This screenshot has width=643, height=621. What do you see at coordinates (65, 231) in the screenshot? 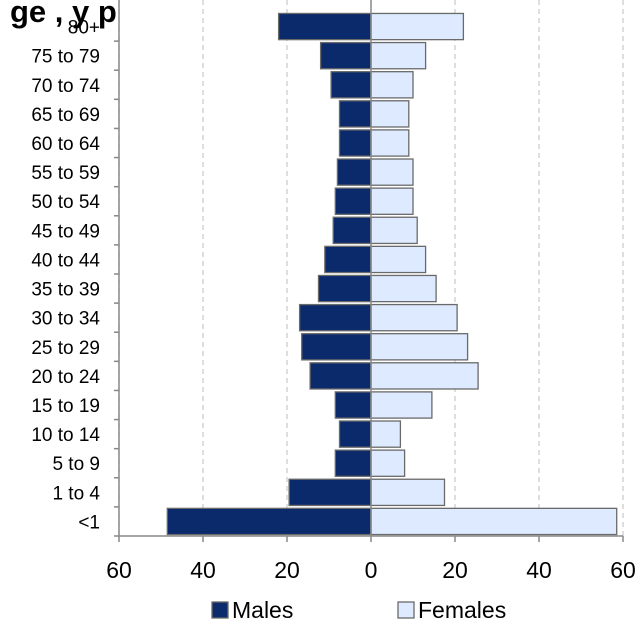
I see `y-tick-label-45-to-49: 45 to 49` at bounding box center [65, 231].